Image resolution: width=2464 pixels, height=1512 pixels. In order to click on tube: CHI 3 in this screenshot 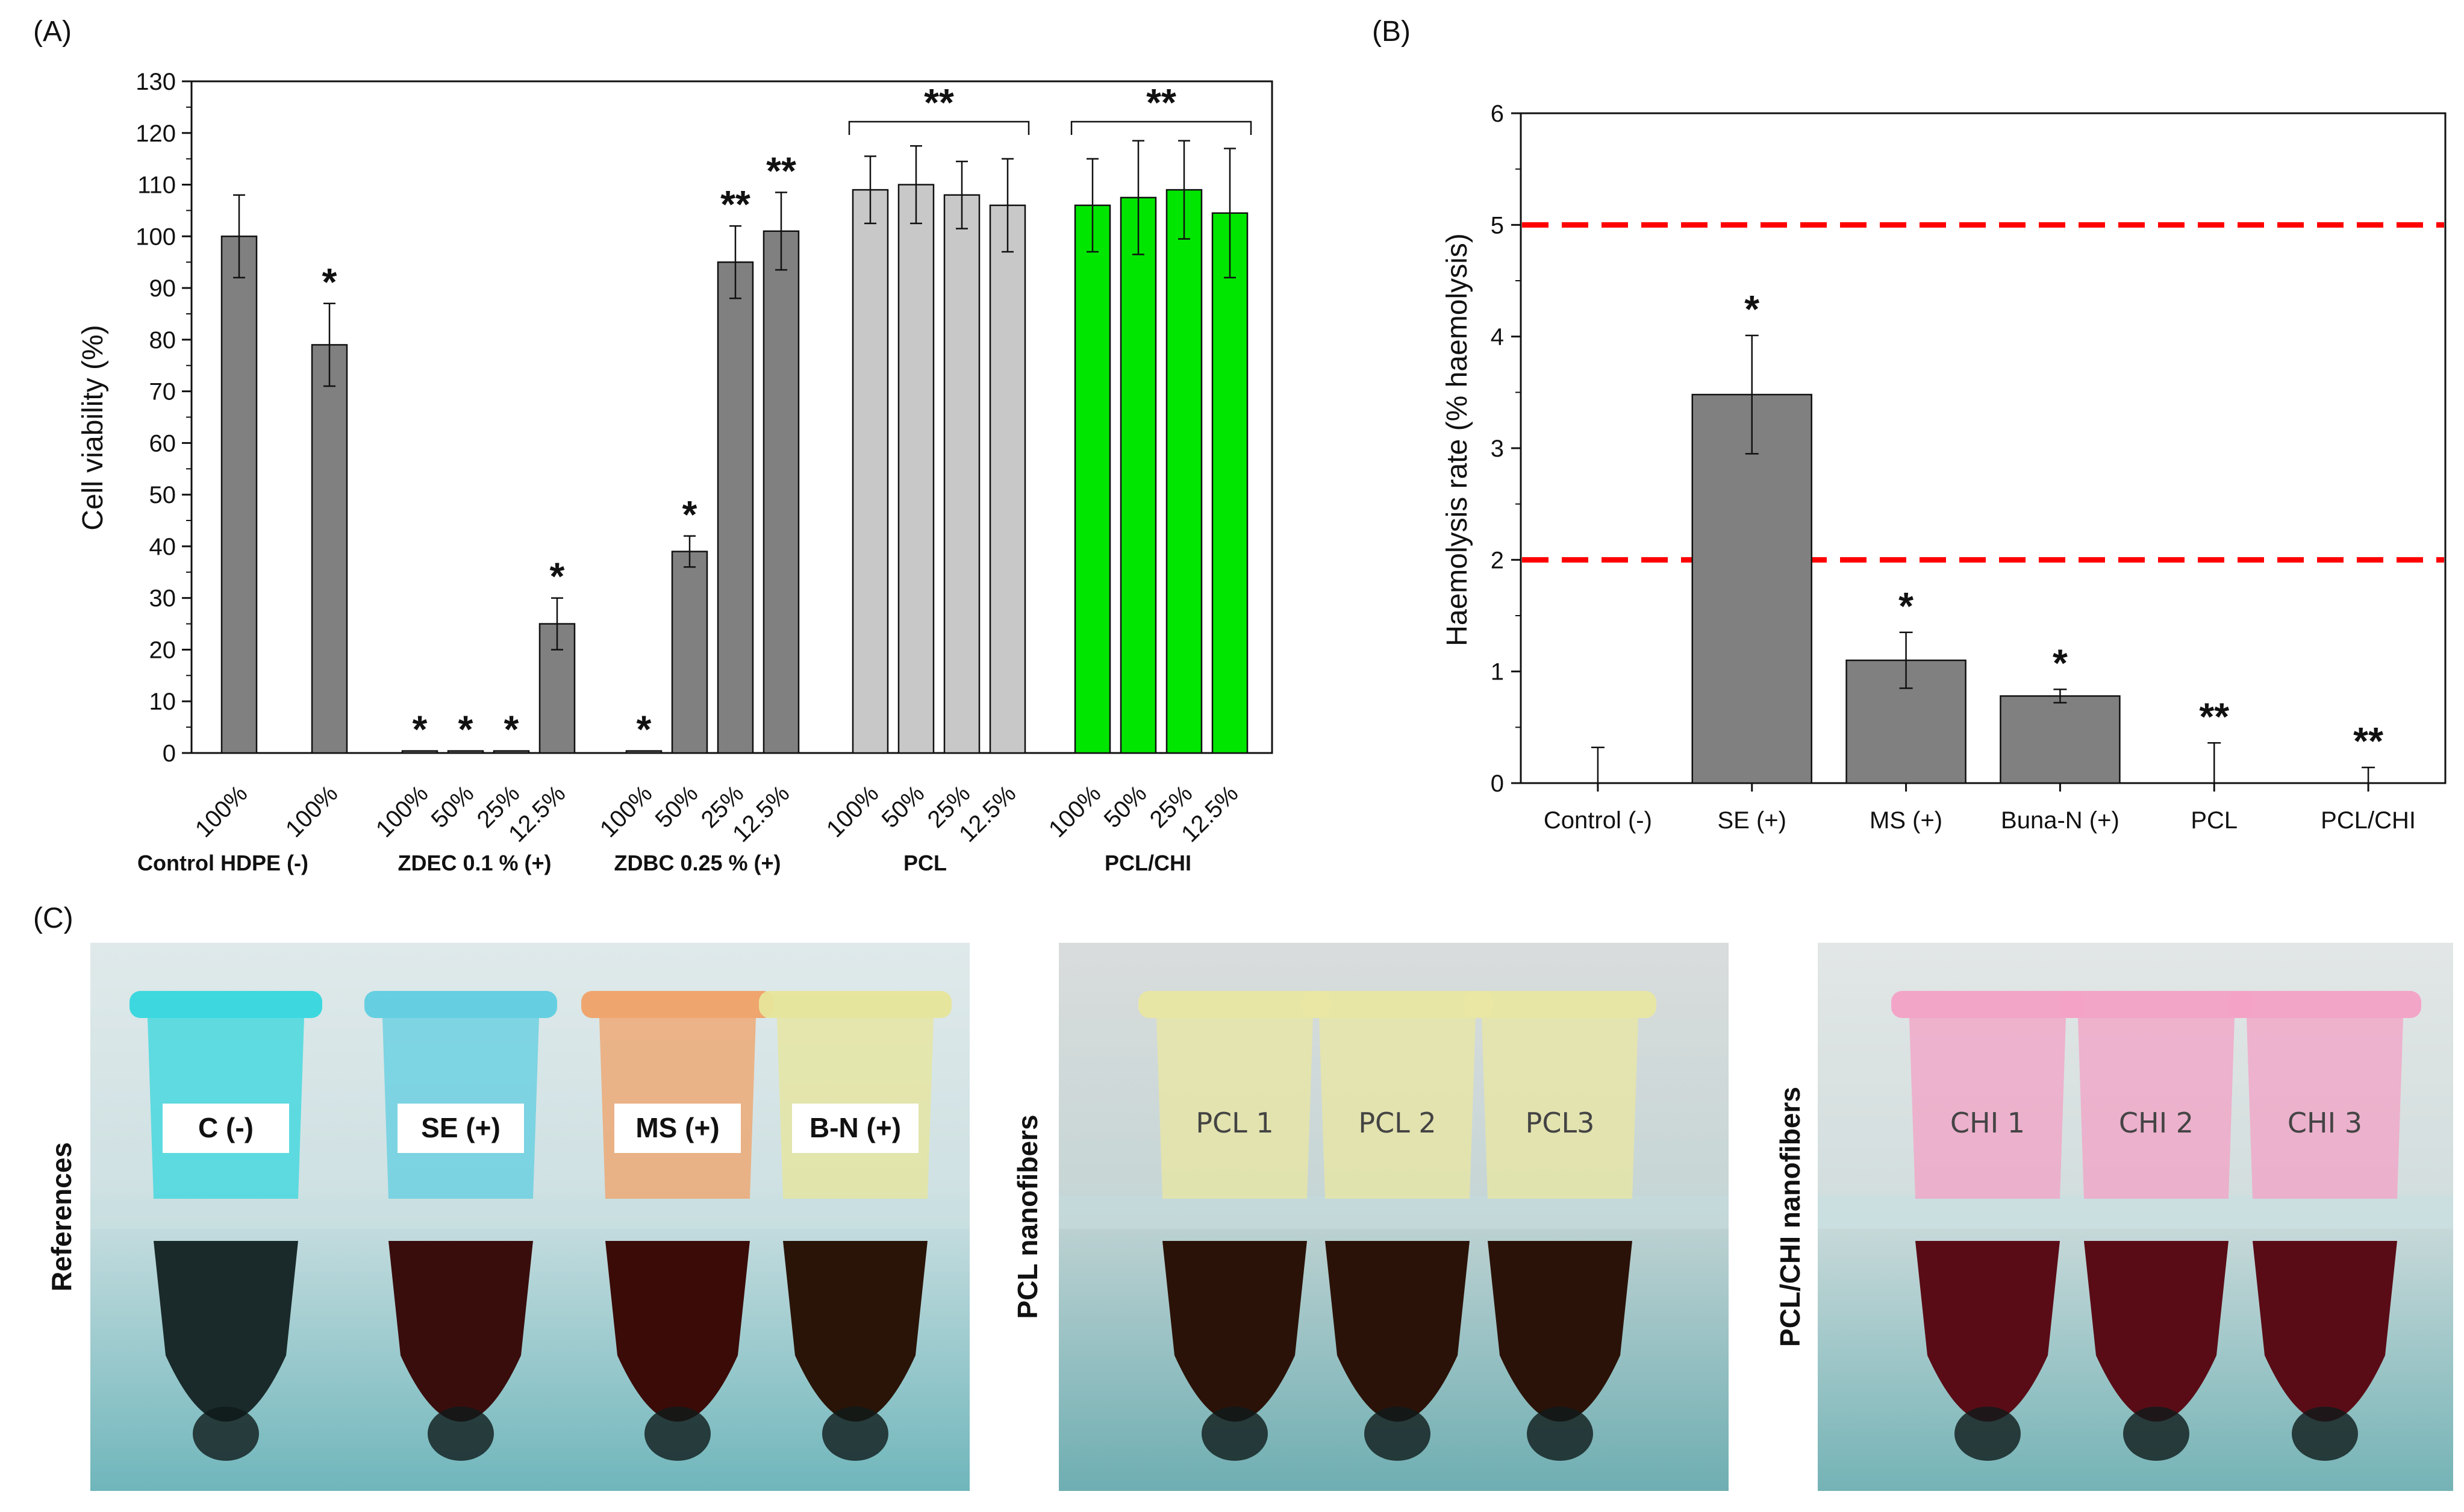, I will do `click(2325, 1226)`.